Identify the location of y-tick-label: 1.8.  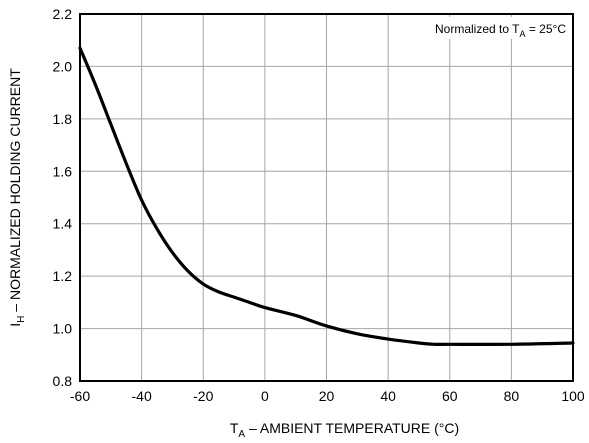
(63, 119).